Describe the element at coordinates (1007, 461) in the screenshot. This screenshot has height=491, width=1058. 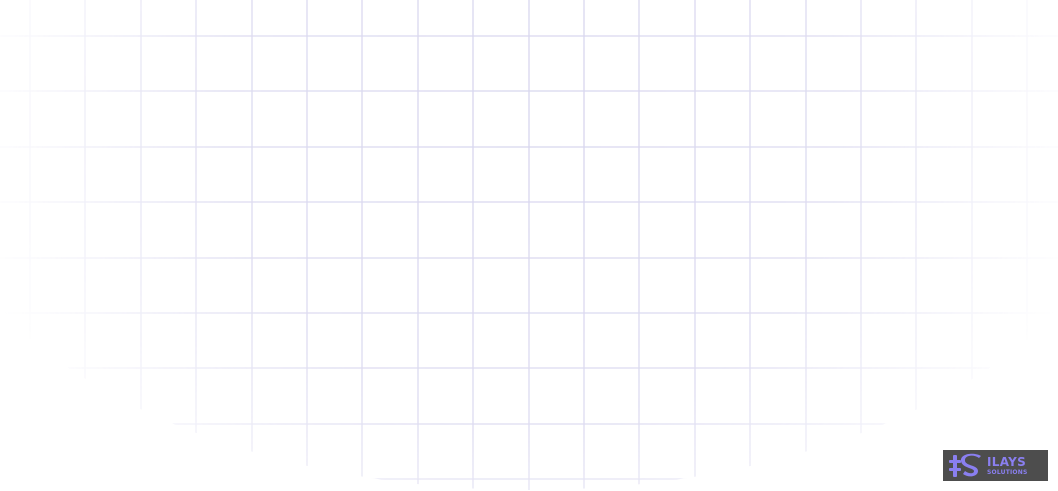
I see `logo-brand-name: ILAYS` at that location.